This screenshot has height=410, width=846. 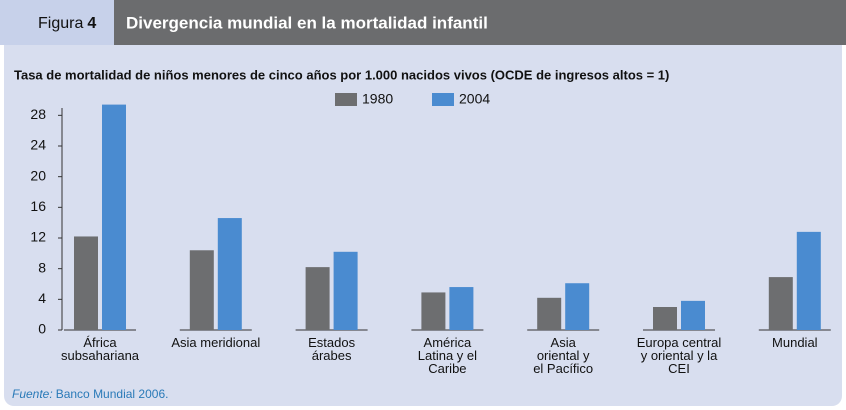 I want to click on x-tick-label: América Latina y el Caribe, so click(x=447, y=355).